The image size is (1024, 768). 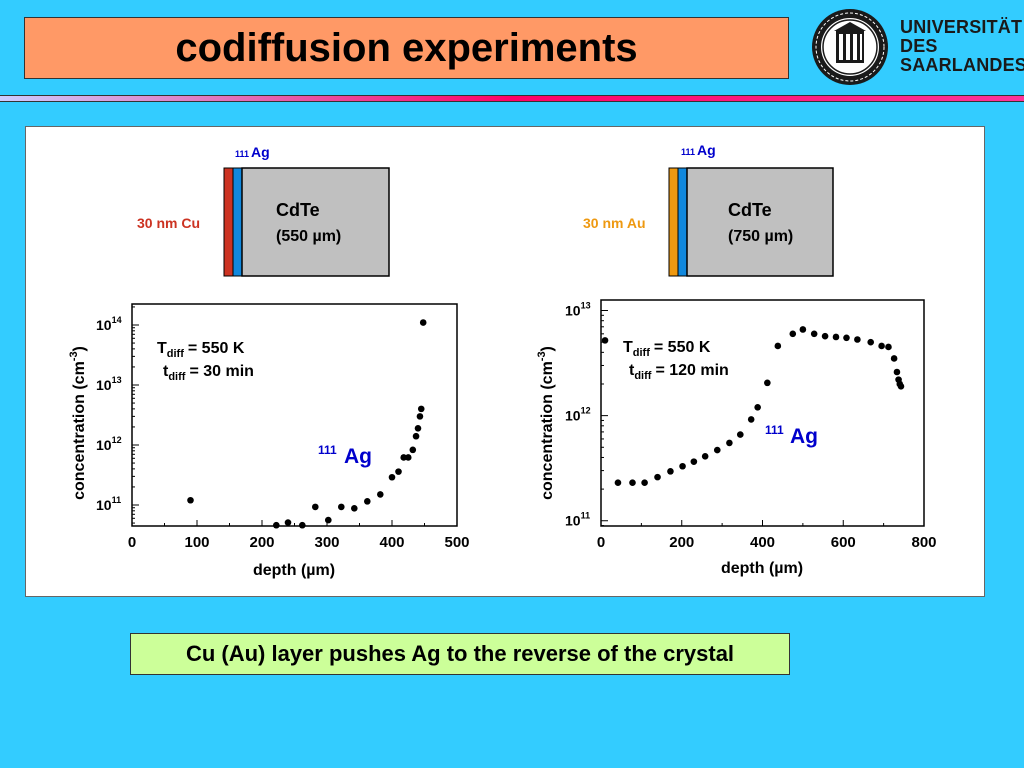 What do you see at coordinates (688, 152) in the screenshot?
I see `right-isotope-mass: 111` at bounding box center [688, 152].